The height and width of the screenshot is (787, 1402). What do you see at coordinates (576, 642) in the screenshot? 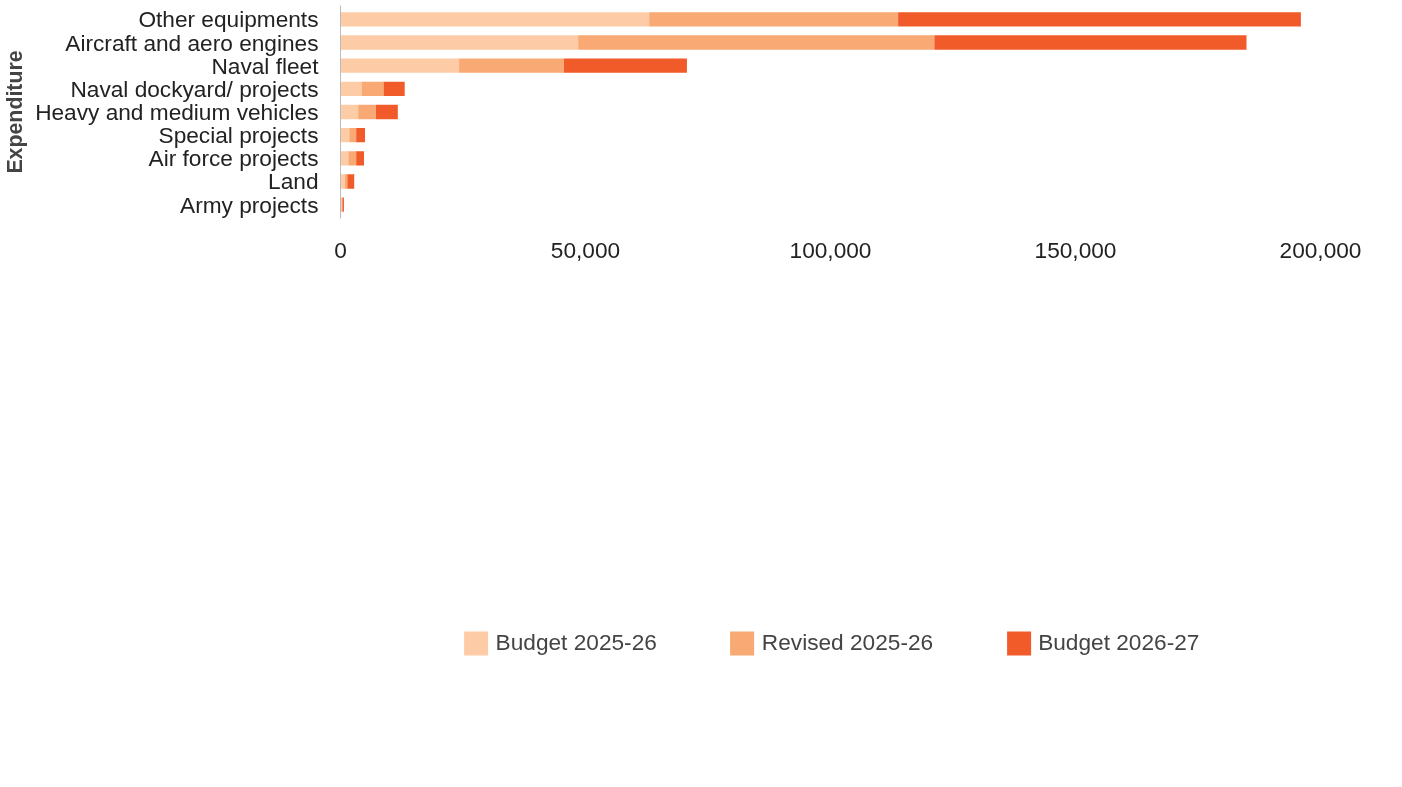
I see `legend-label: Budget 2025-26` at bounding box center [576, 642].